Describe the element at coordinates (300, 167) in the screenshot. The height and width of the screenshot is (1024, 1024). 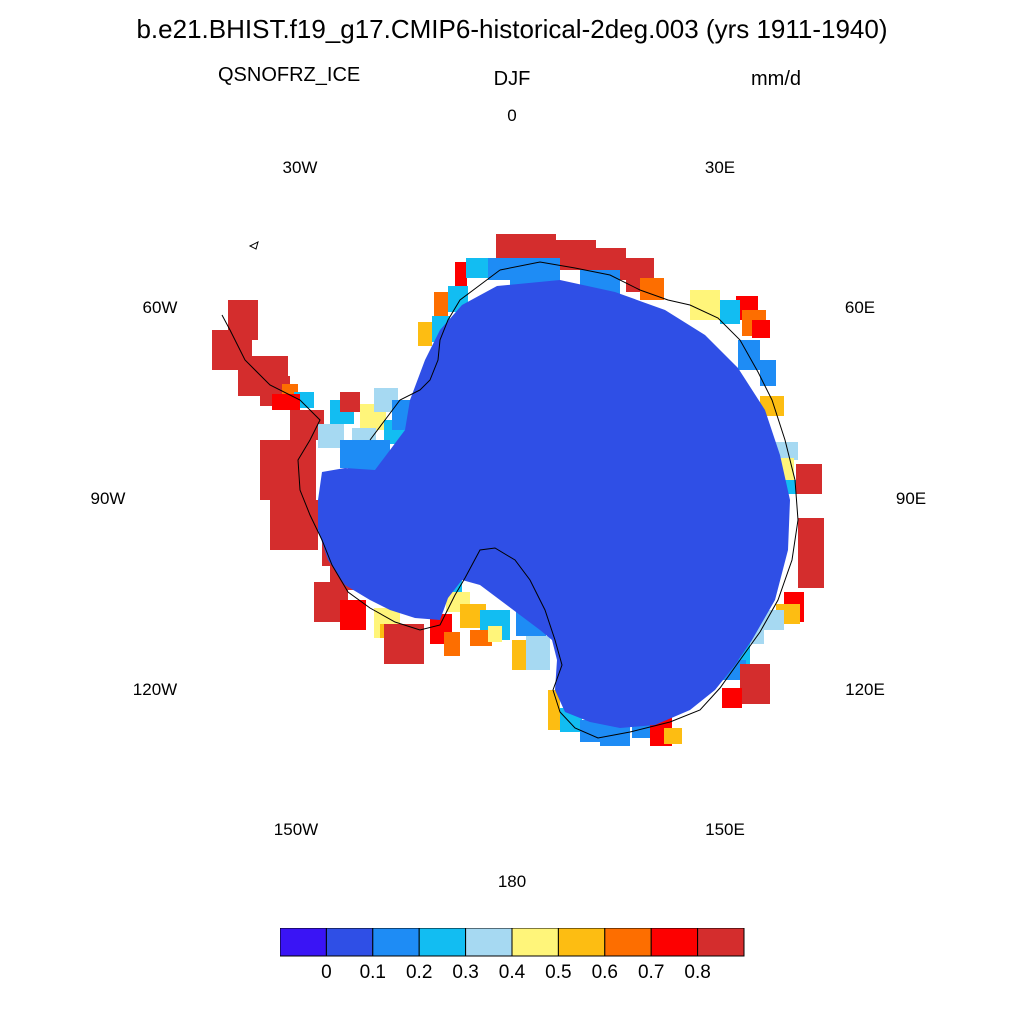
I see `lon-label: 30W` at that location.